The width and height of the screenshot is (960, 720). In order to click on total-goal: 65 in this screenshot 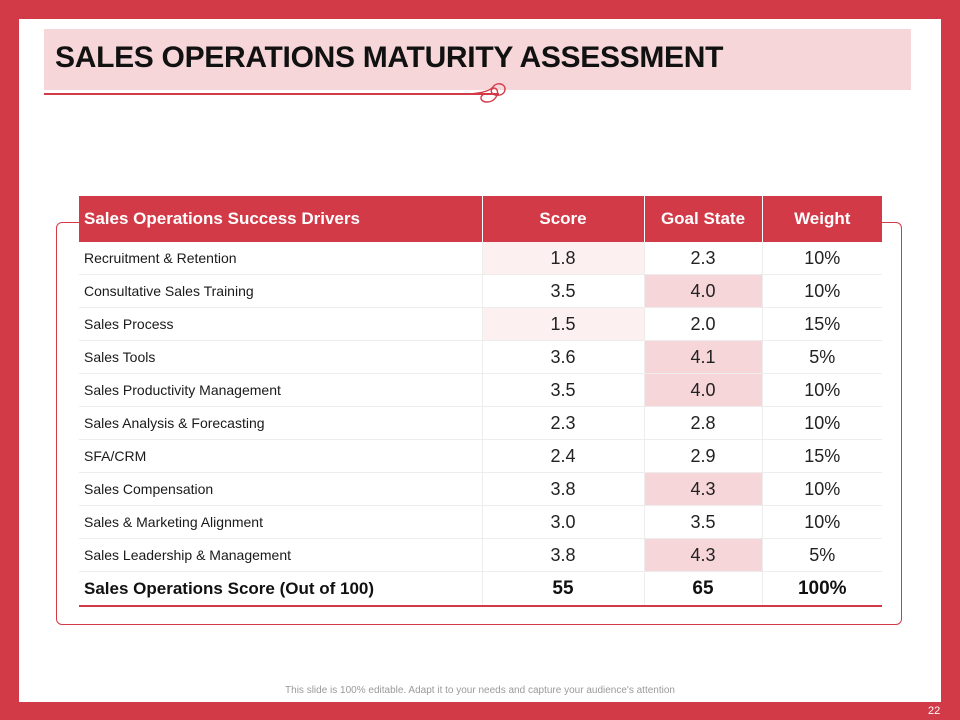, I will do `click(703, 589)`.